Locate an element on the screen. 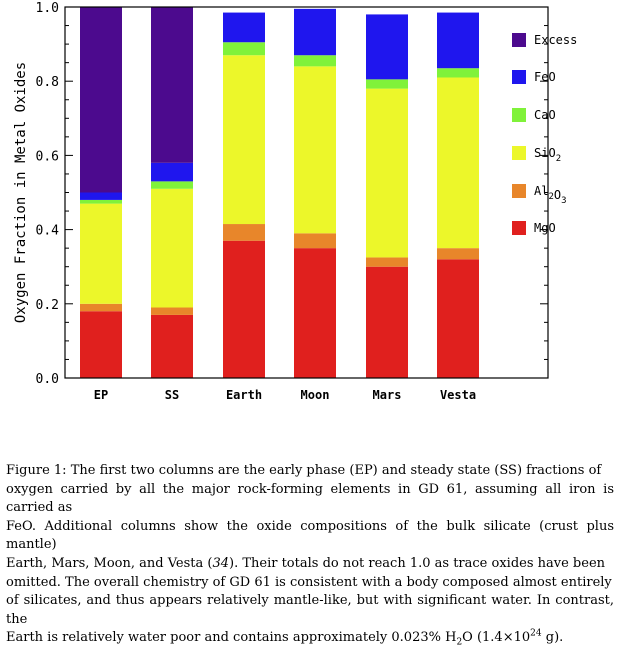 The image size is (621, 648). legend-swatch-cao is located at coordinates (519, 115).